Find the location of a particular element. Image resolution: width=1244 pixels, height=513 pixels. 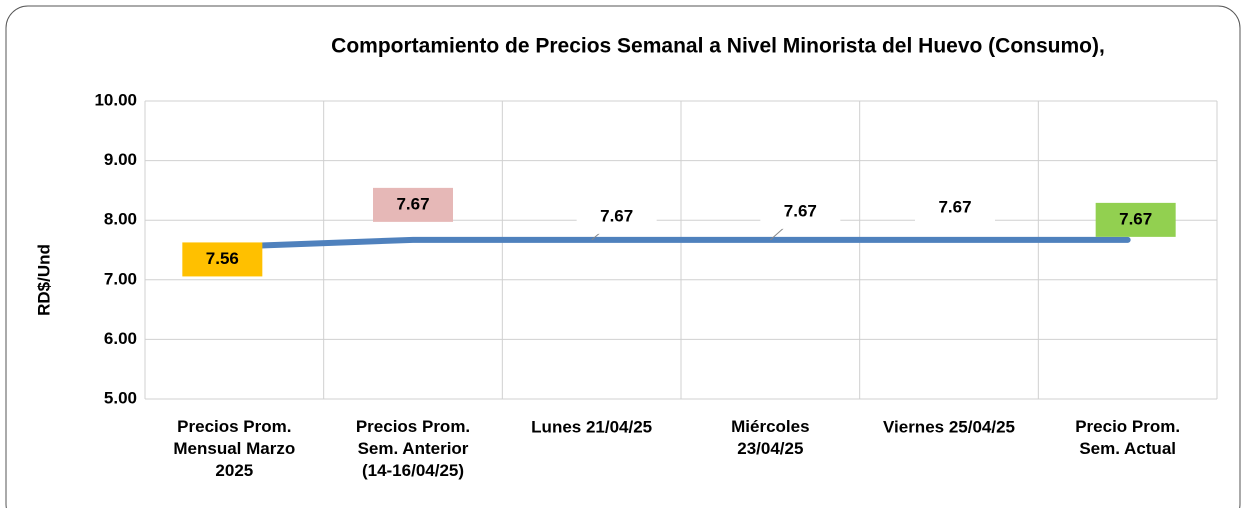

y-tick-label: 7.00 is located at coordinates (120, 278).